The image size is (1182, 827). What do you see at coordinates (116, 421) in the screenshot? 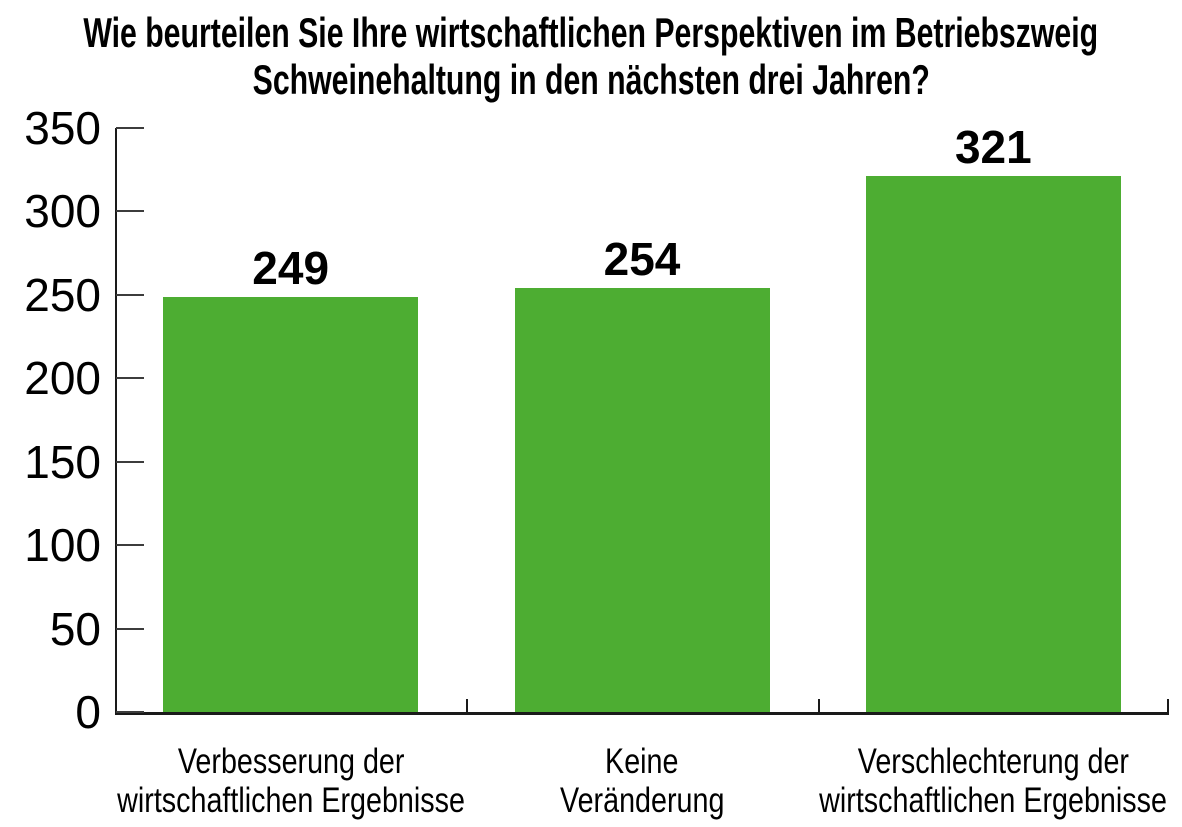
I see `y-axis-line` at bounding box center [116, 421].